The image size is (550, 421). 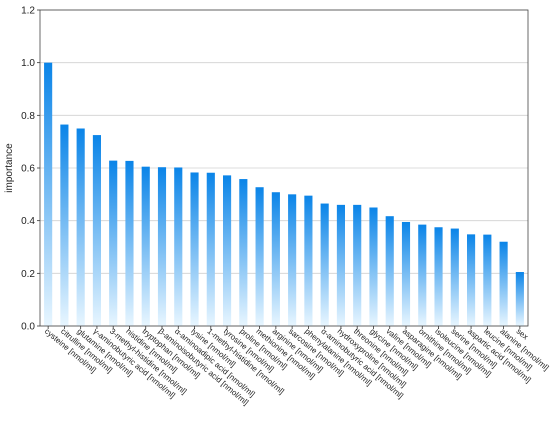 I want to click on y-tick-label: 0.4, so click(x=28, y=221).